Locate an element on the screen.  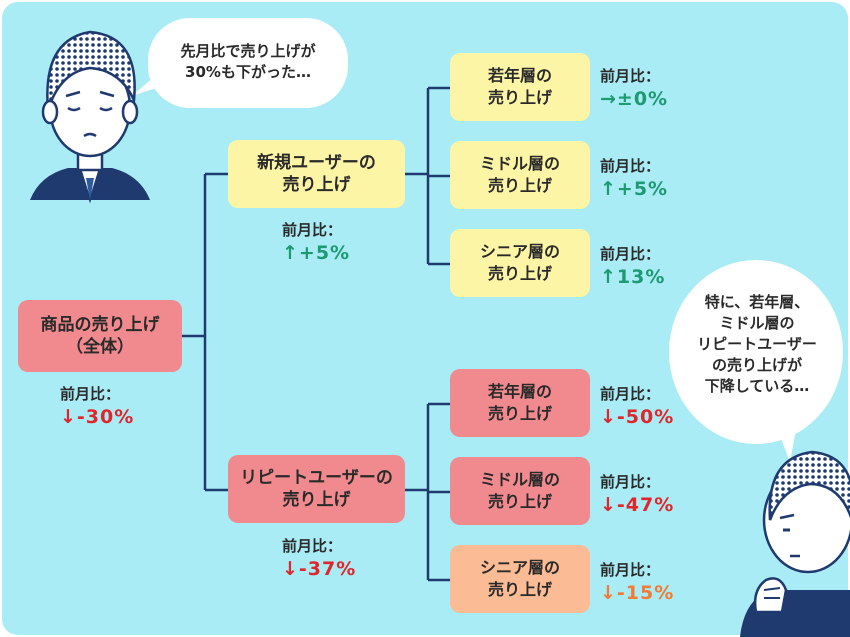
repeat-senior-node: シニア層の 売り上げ is located at coordinates (520, 579).